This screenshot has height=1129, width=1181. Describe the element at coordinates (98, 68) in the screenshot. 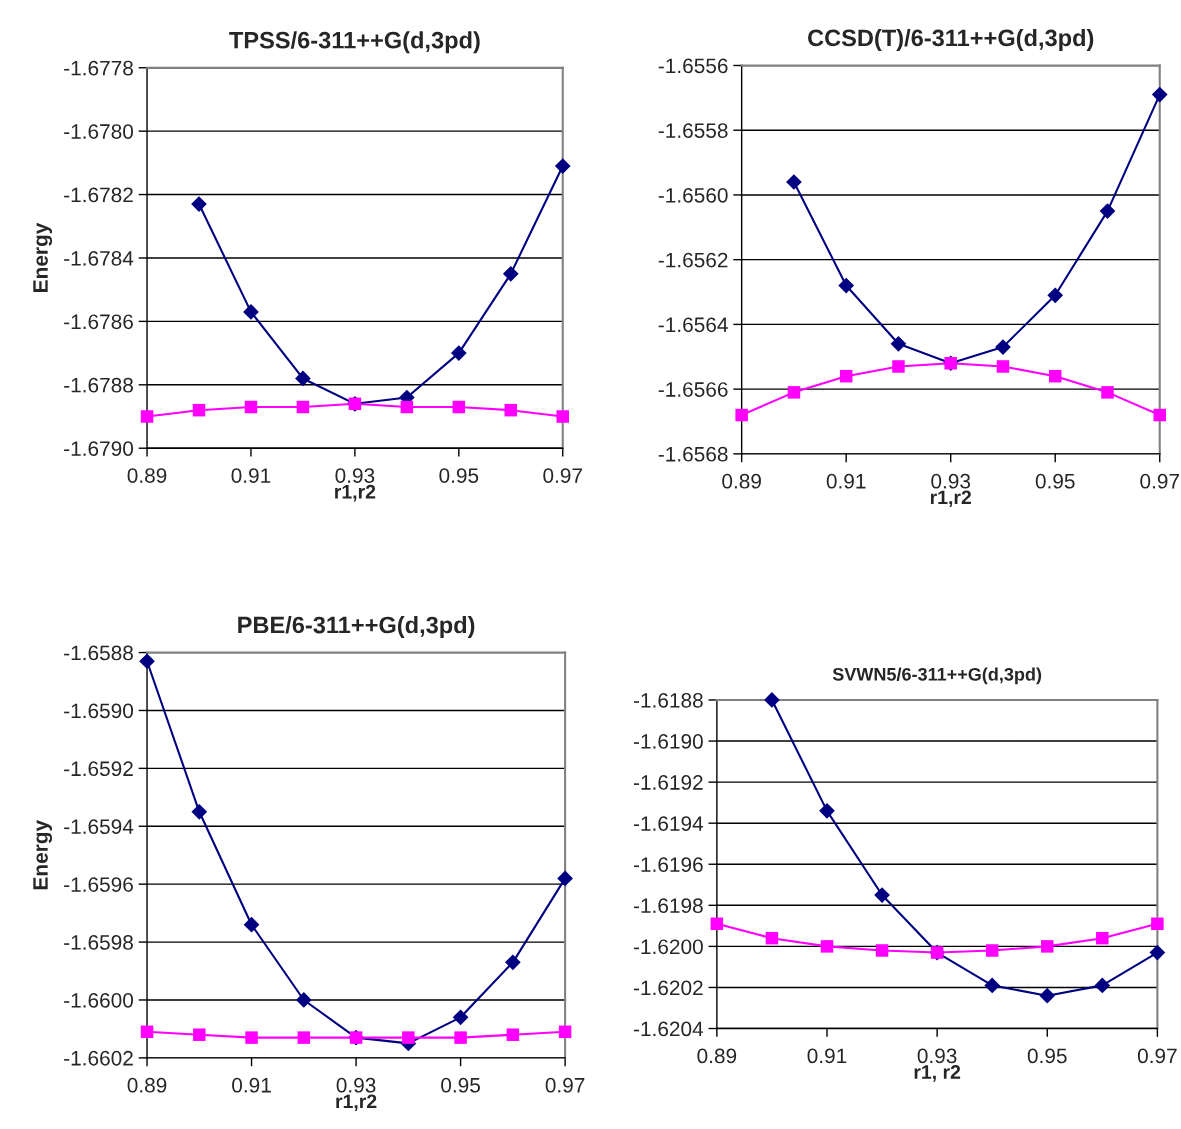

I see `y-tick-label: -1.6778` at that location.